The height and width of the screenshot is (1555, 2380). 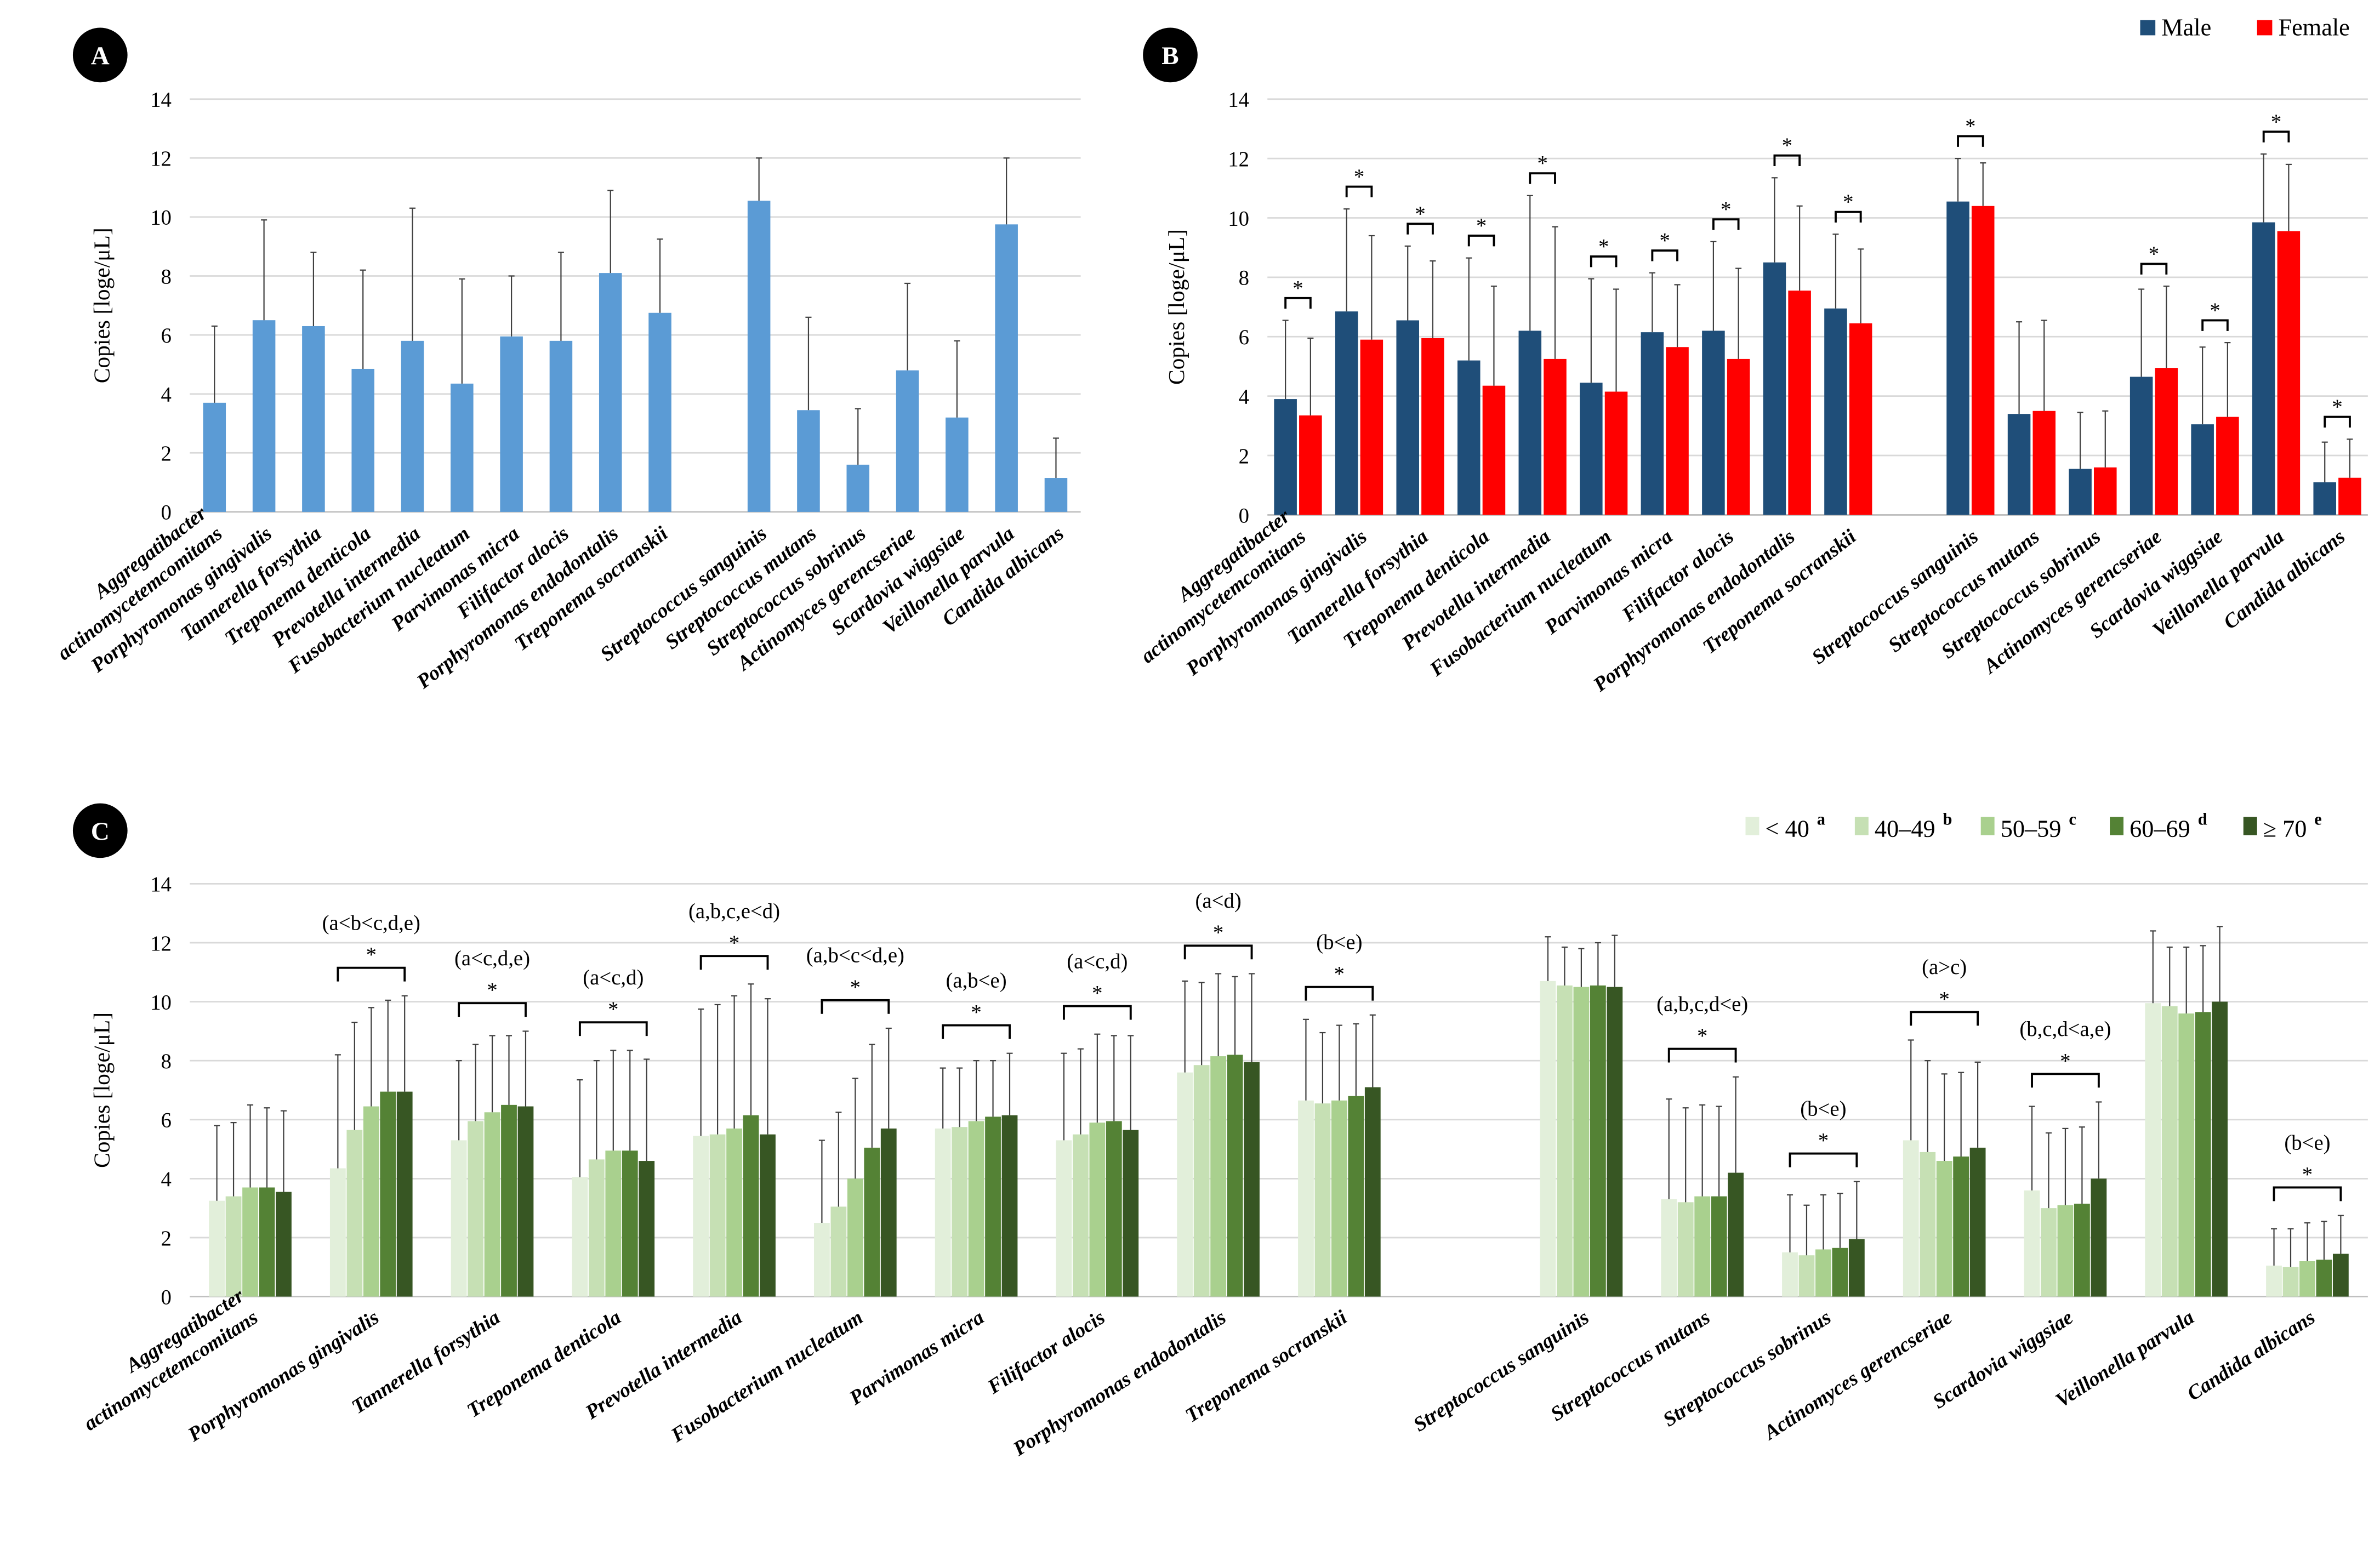 What do you see at coordinates (916, 1358) in the screenshot?
I see `x-category-label: Parvimonas micra` at bounding box center [916, 1358].